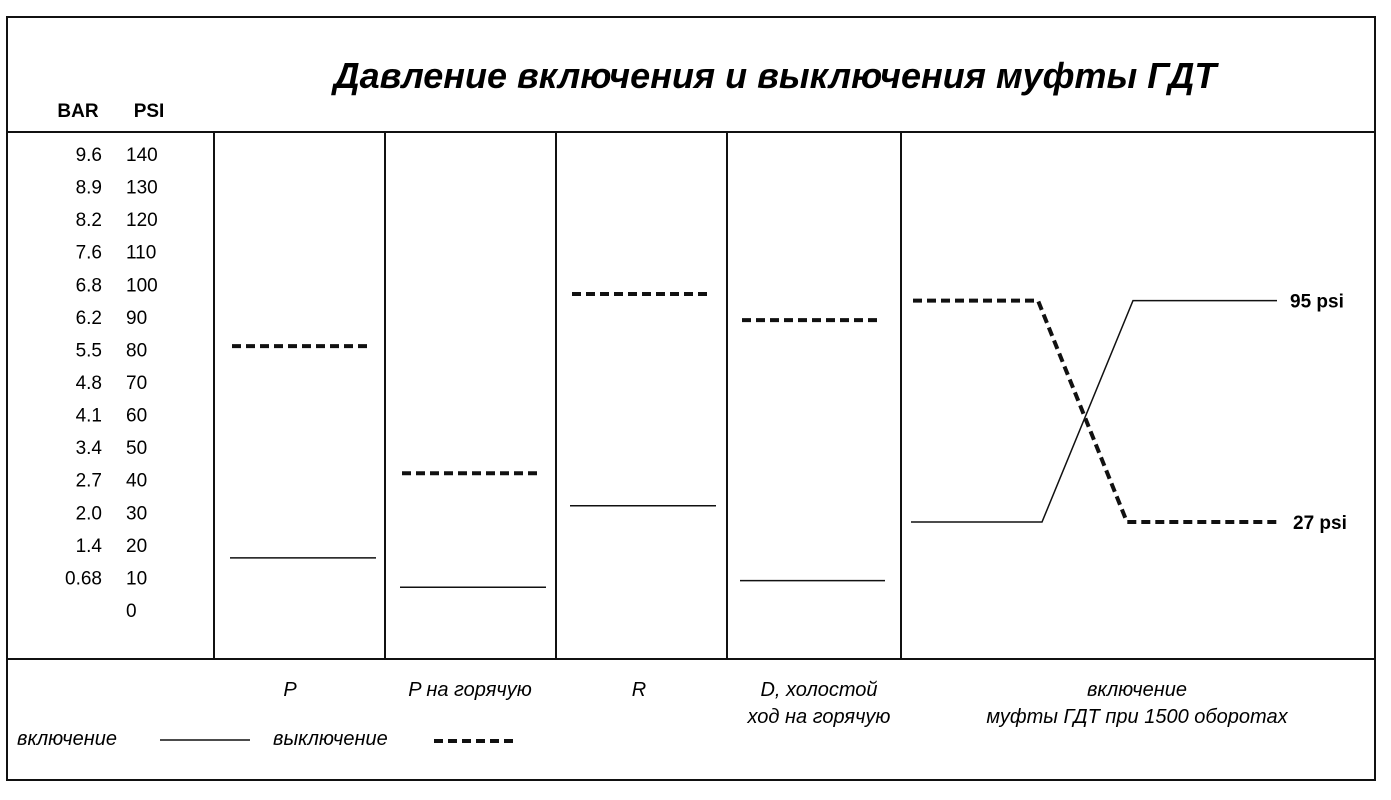 The height and width of the screenshot is (800, 1391). What do you see at coordinates (89, 448) in the screenshot?
I see `bar-tick-label: 3.4` at bounding box center [89, 448].